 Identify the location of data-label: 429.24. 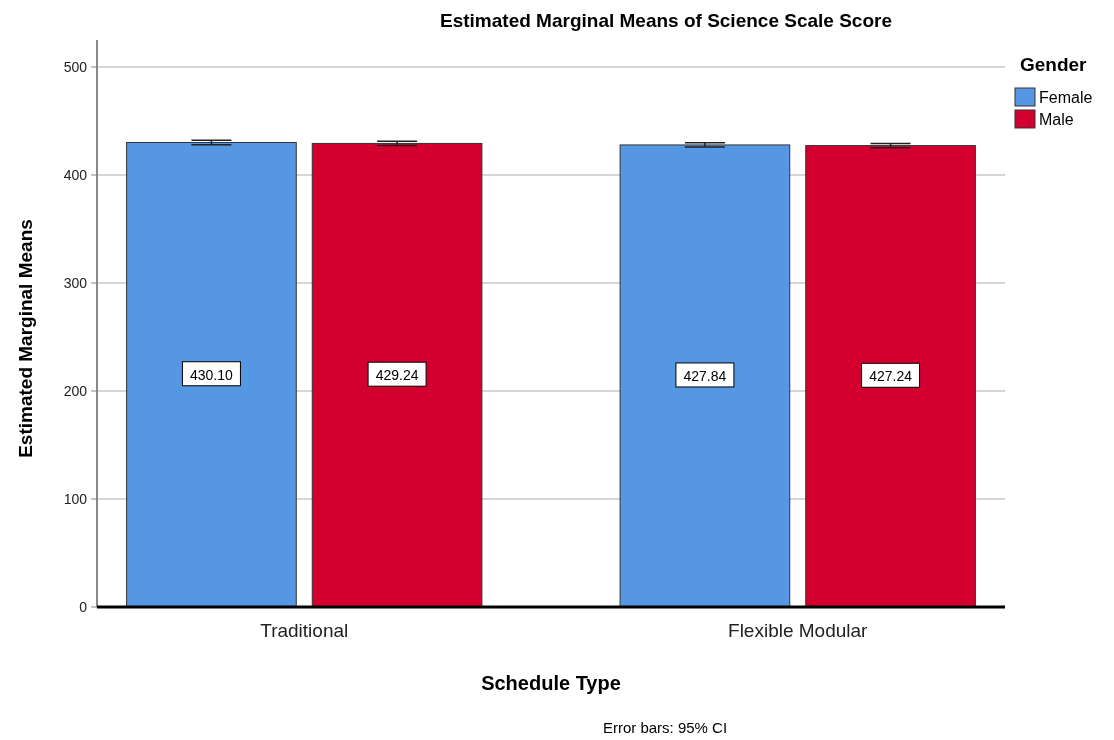
(397, 375).